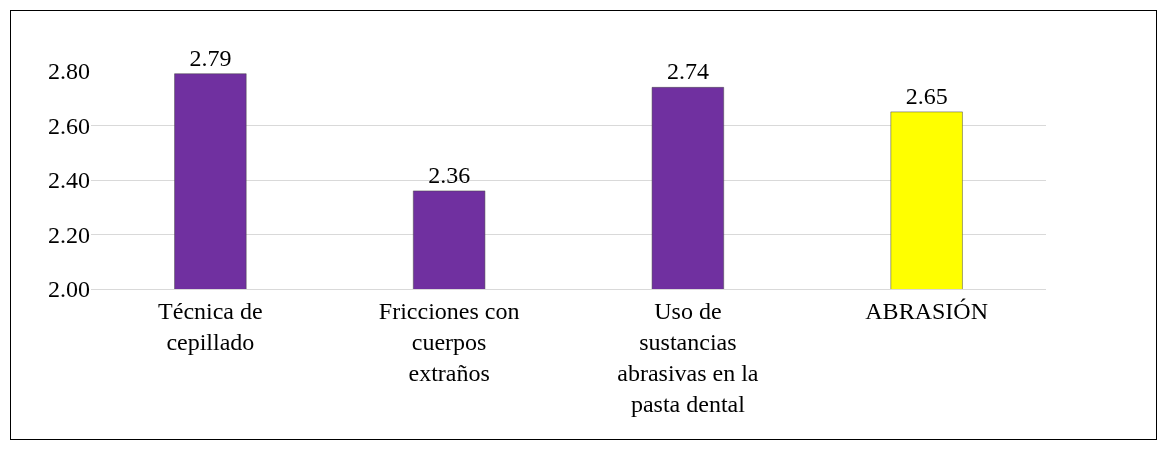 This screenshot has width=1169, height=450. What do you see at coordinates (69, 71) in the screenshot?
I see `y-tick-label: 2.80` at bounding box center [69, 71].